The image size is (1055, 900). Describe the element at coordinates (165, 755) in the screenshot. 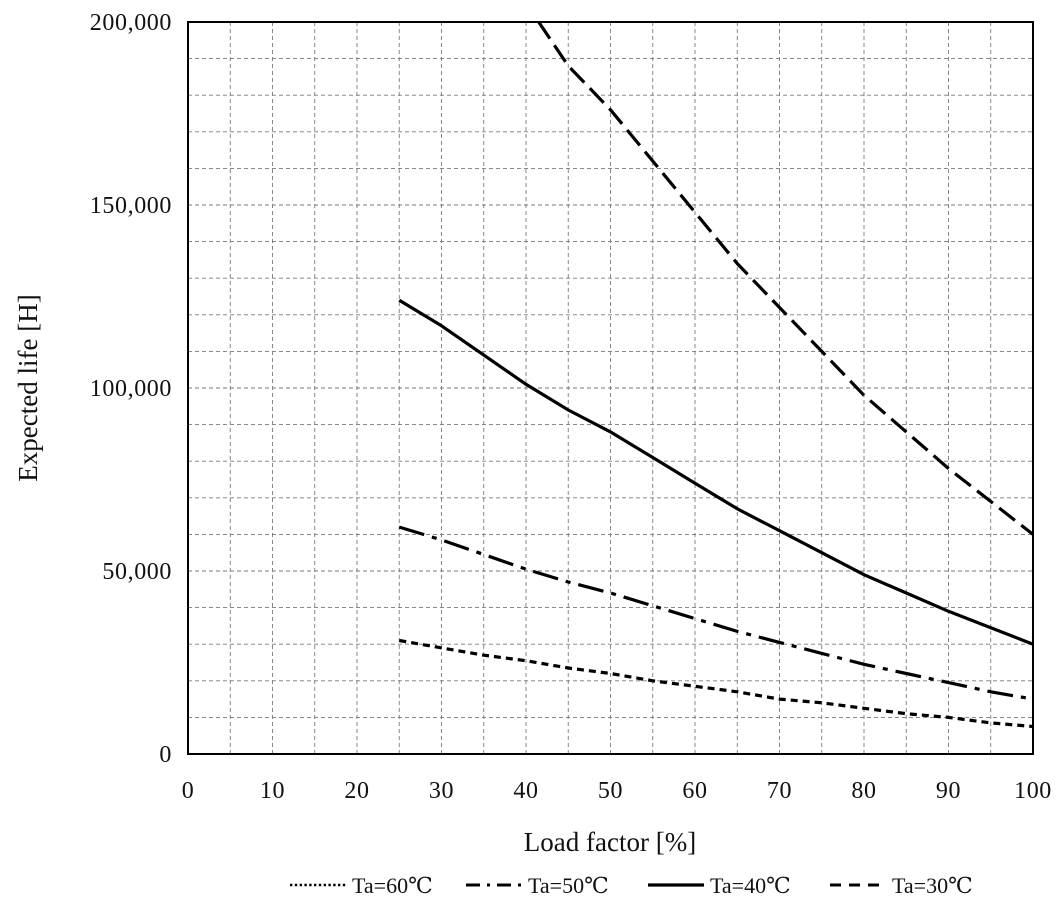

I see `y-tick-label: 0` at that location.